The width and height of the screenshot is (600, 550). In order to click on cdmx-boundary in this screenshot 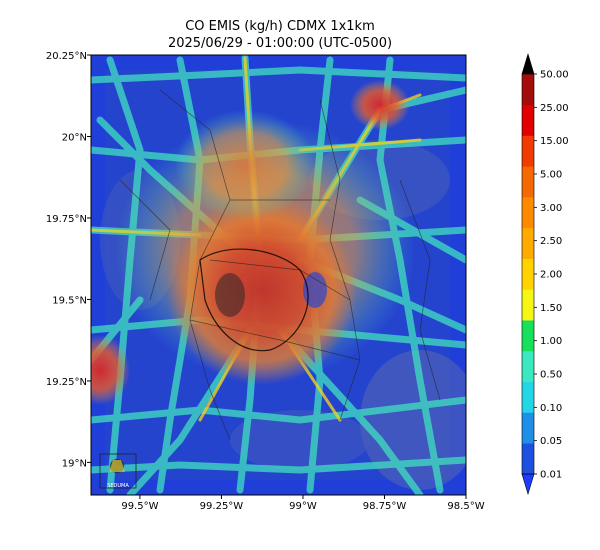, I will do `click(254, 300)`.